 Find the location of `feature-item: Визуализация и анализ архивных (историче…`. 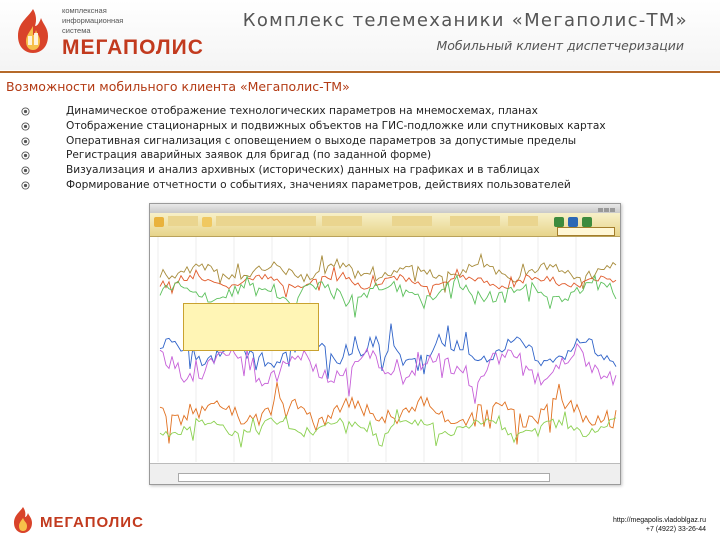

feature-item: Визуализация и анализ архивных (историче… is located at coordinates (313, 170).